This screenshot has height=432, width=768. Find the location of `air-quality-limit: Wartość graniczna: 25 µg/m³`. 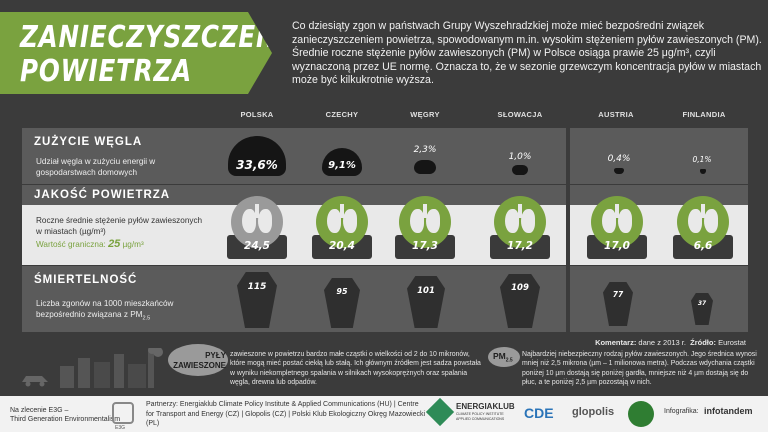

air-quality-limit: Wartość graniczna: 25 µg/m³ is located at coordinates (121, 244).